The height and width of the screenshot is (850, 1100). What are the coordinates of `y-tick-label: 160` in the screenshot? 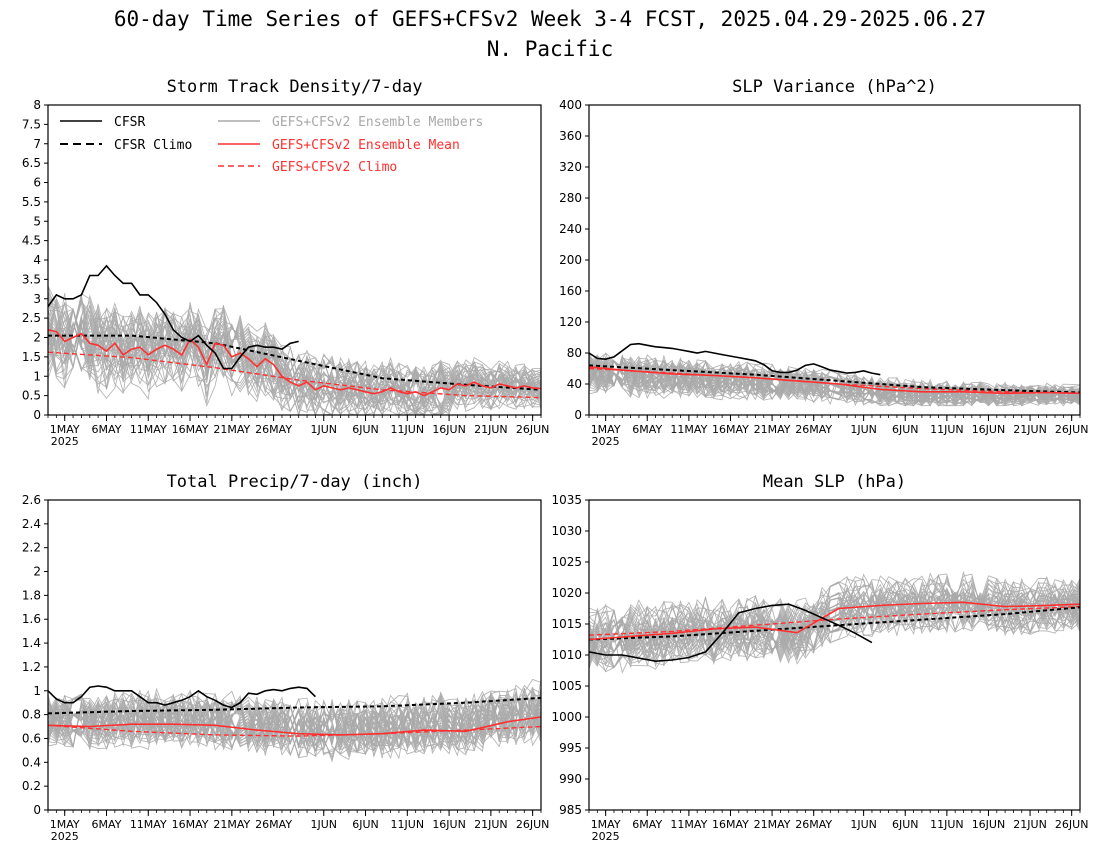 It's located at (570, 291).